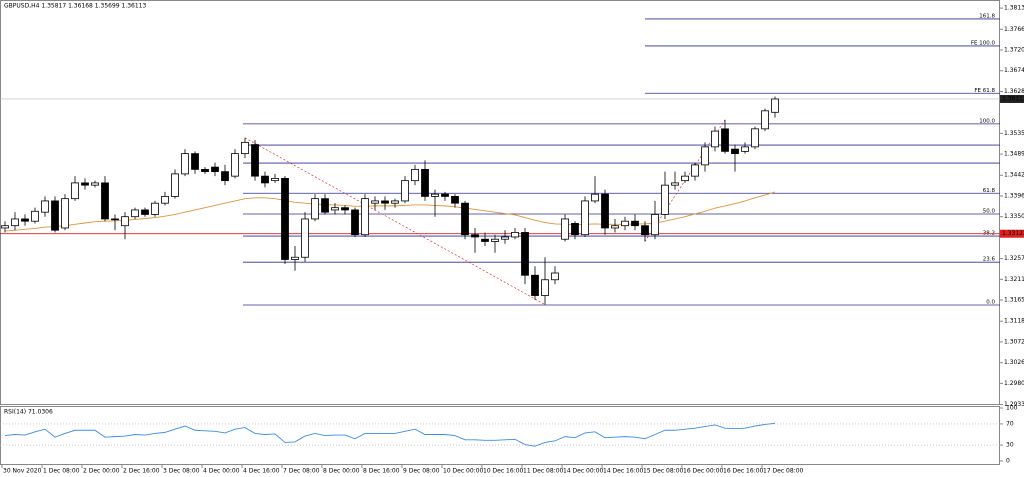 This screenshot has width=1024, height=477. What do you see at coordinates (703, 471) in the screenshot?
I see `x-tick-label: 16 Dec 00:00` at bounding box center [703, 471].